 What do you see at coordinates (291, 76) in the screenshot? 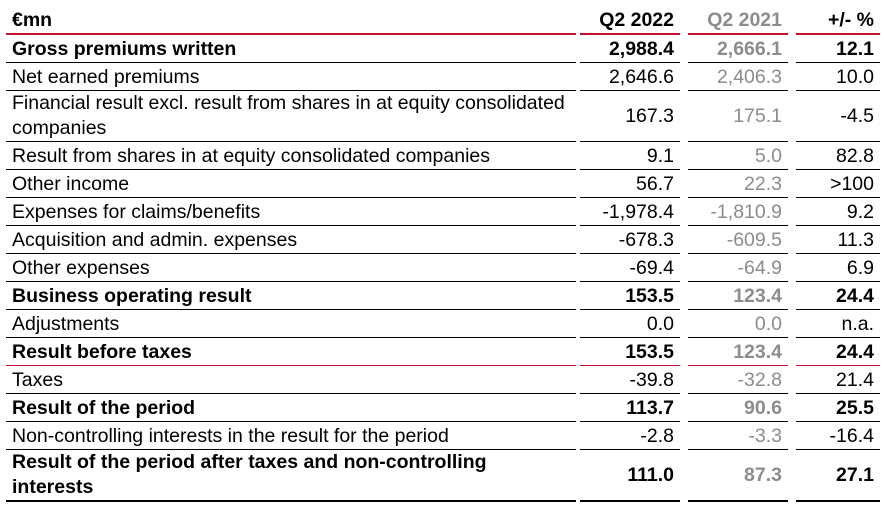
I see `row-label: Net earned premiums` at bounding box center [291, 76].